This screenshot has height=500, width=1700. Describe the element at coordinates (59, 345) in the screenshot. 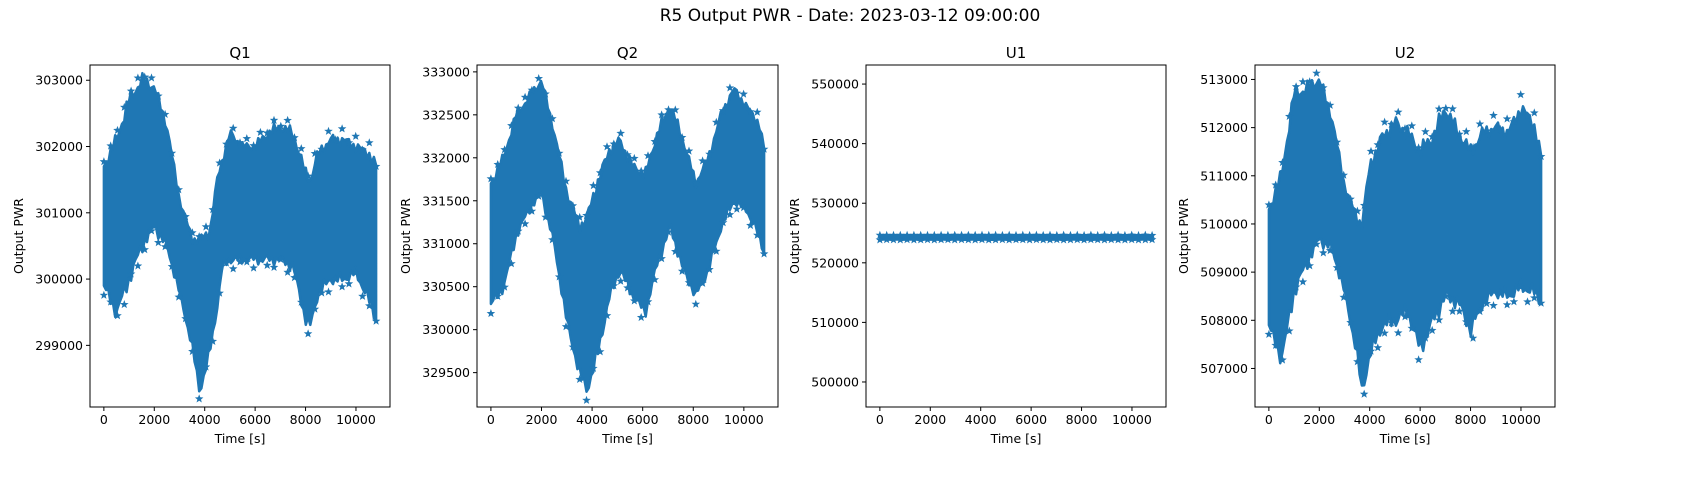

I see `y-tick-label: 299000` at that location.